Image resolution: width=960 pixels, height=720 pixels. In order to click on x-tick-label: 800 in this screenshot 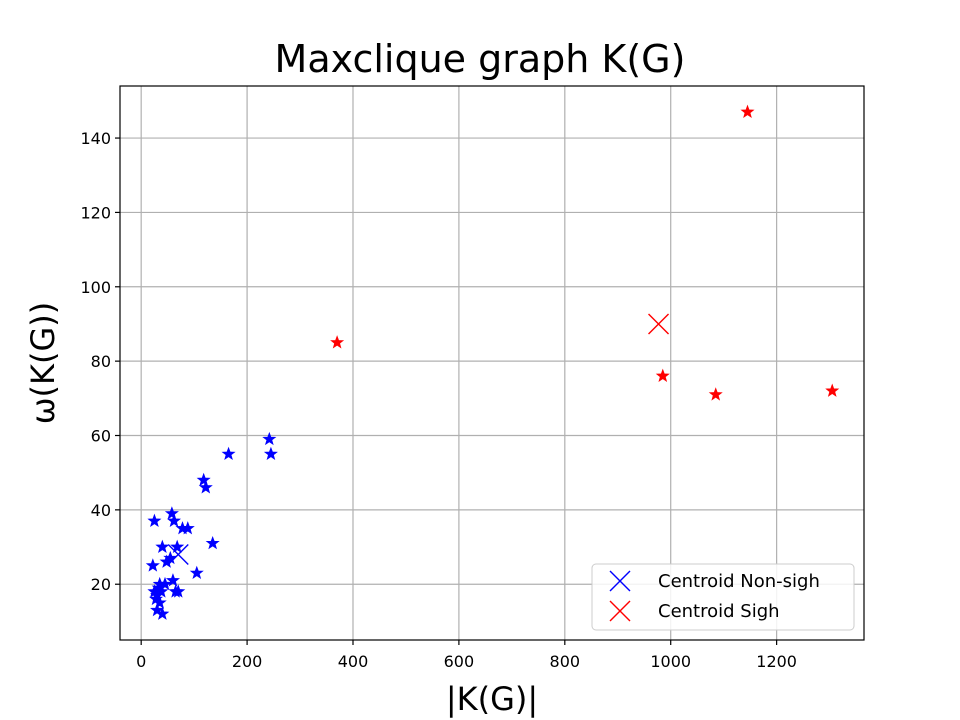, I will do `click(565, 661)`.